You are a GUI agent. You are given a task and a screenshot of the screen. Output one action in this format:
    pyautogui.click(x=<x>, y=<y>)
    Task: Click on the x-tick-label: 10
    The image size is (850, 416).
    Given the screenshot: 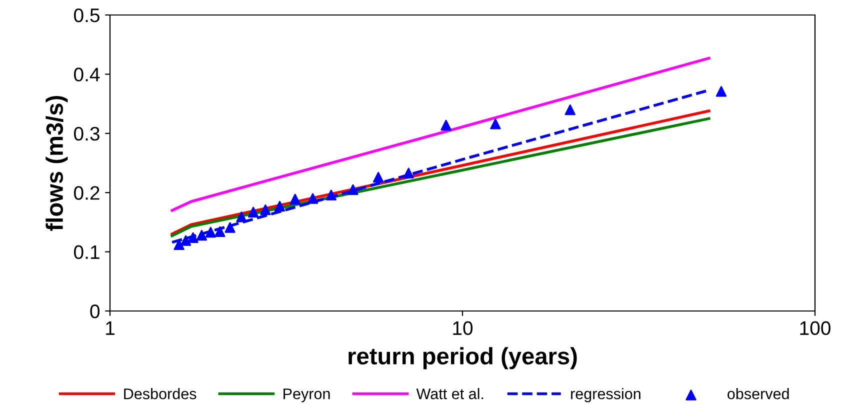 What is the action you would take?
    pyautogui.click(x=463, y=328)
    